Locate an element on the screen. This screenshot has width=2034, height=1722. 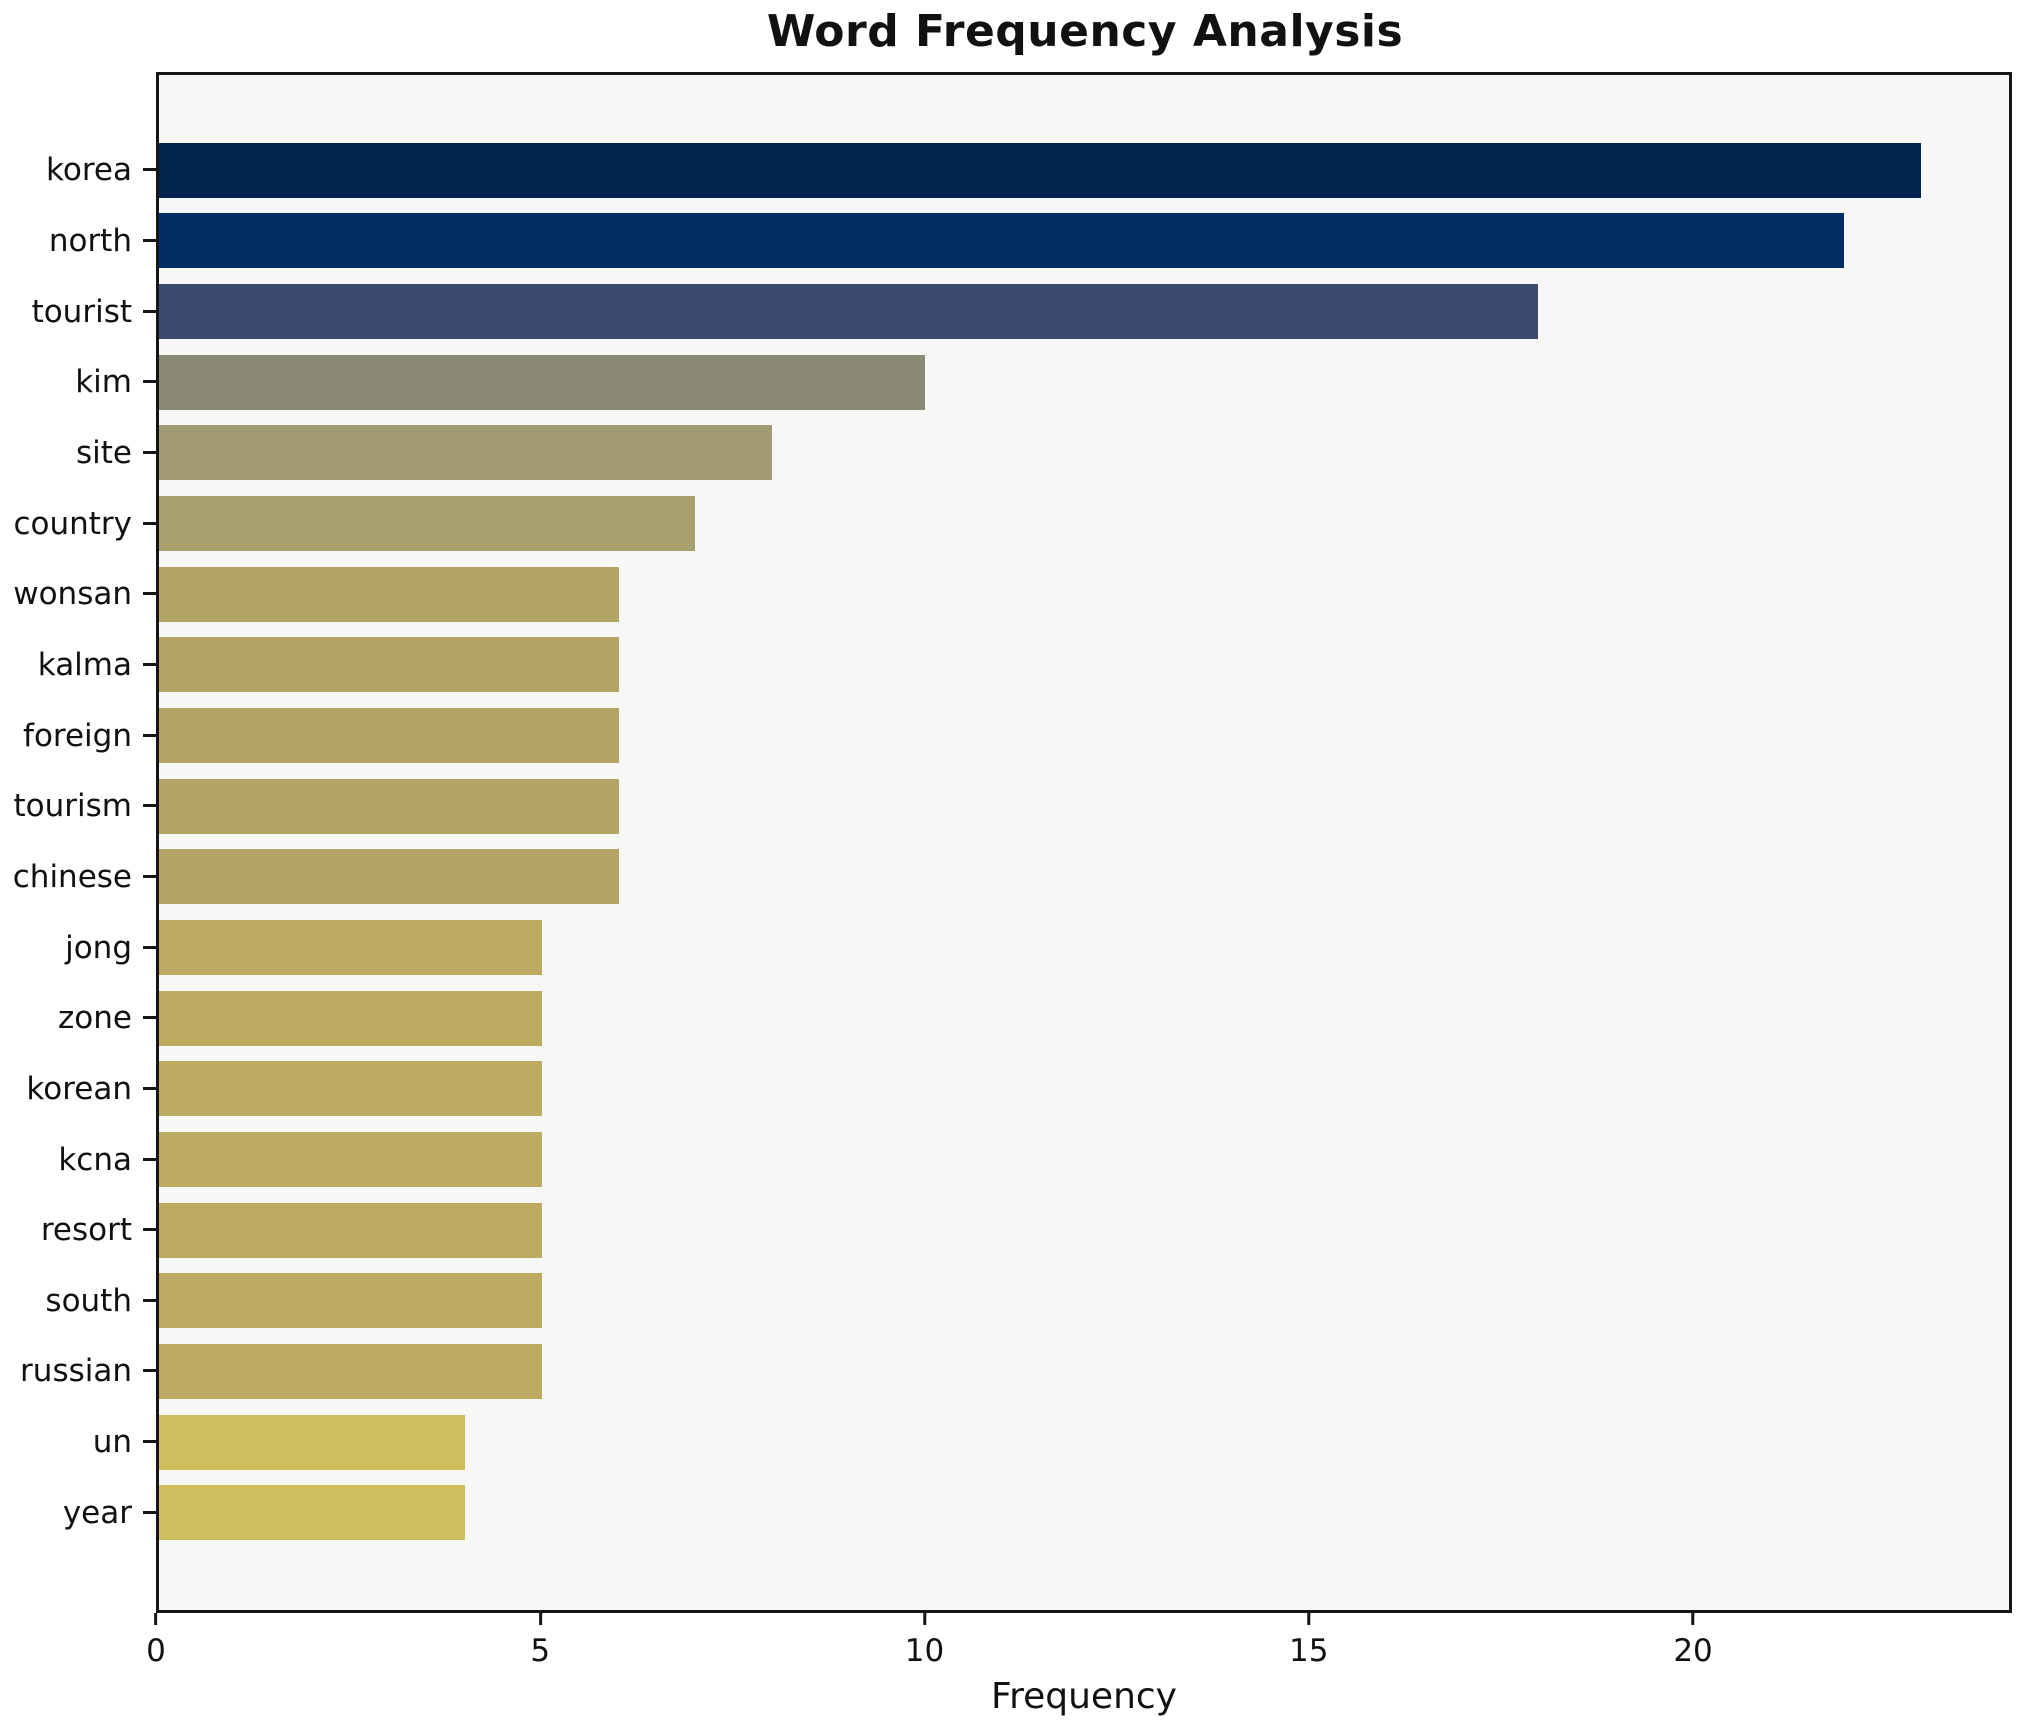
bar-row: site is located at coordinates (1042, 453).